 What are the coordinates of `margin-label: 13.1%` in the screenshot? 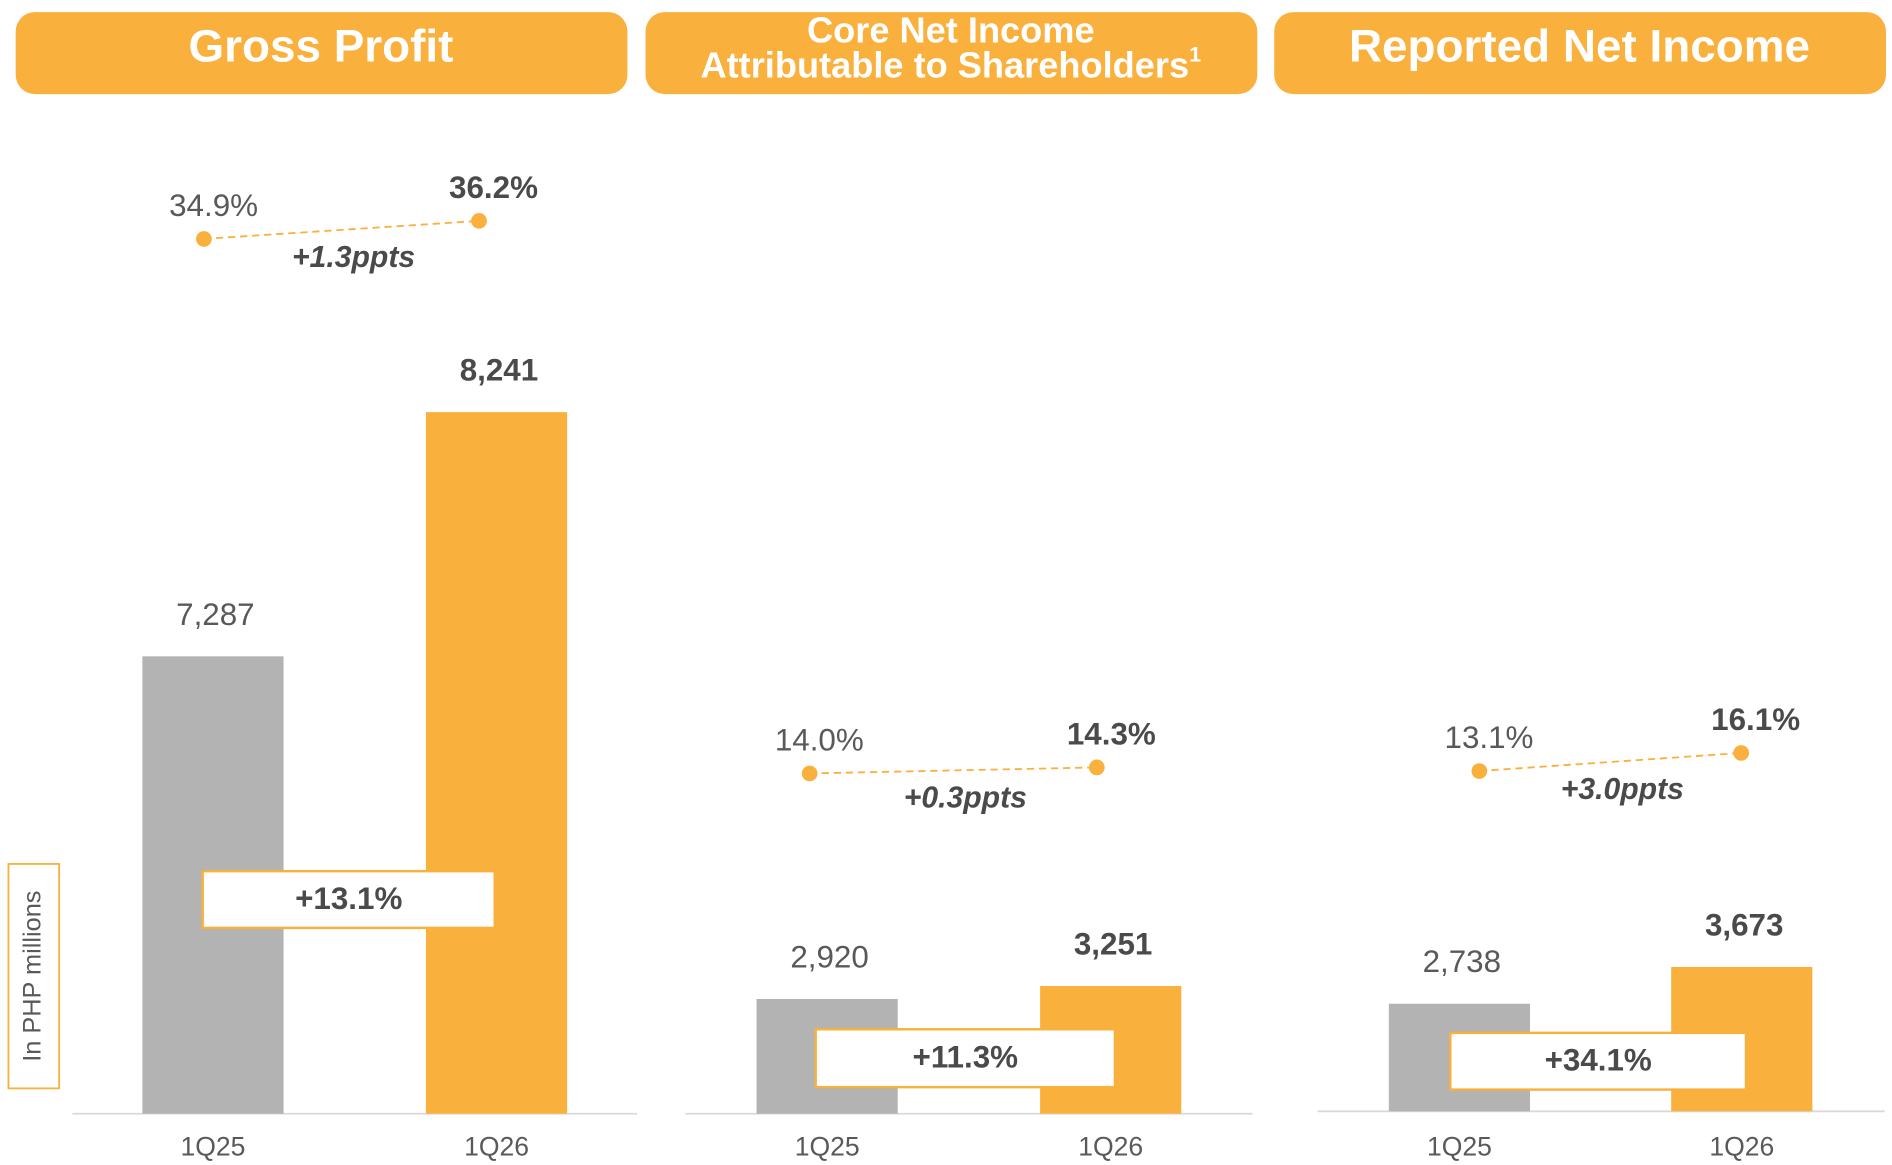 It's located at (1489, 737).